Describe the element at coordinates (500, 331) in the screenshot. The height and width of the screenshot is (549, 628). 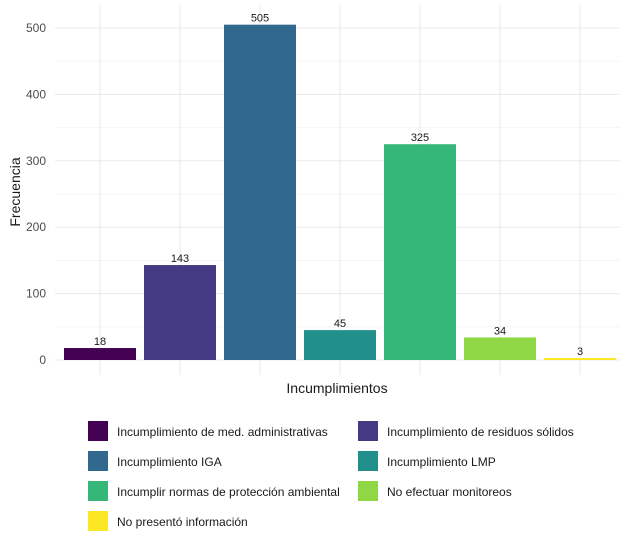
I see `data-label: 34` at that location.